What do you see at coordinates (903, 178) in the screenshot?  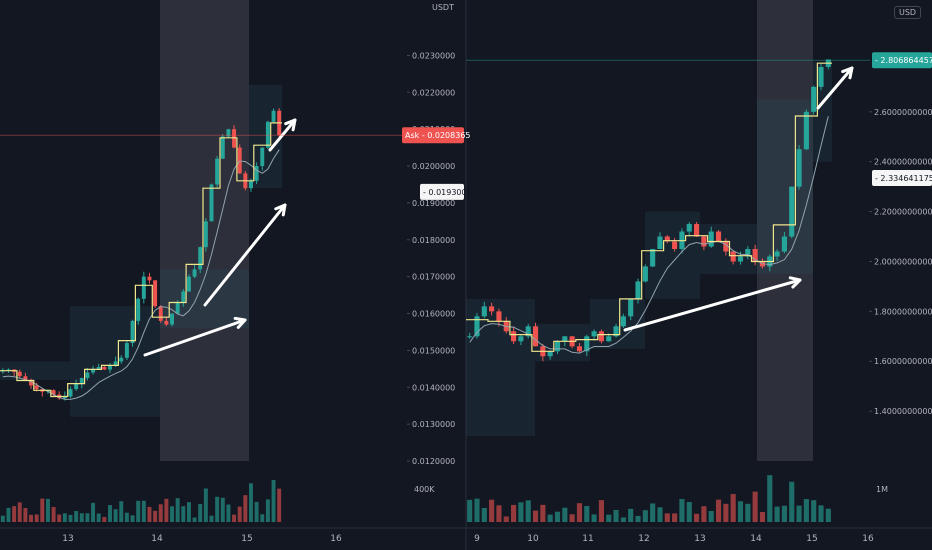 I see `ma-price-tag-text: - 2.3346411753` at bounding box center [903, 178].